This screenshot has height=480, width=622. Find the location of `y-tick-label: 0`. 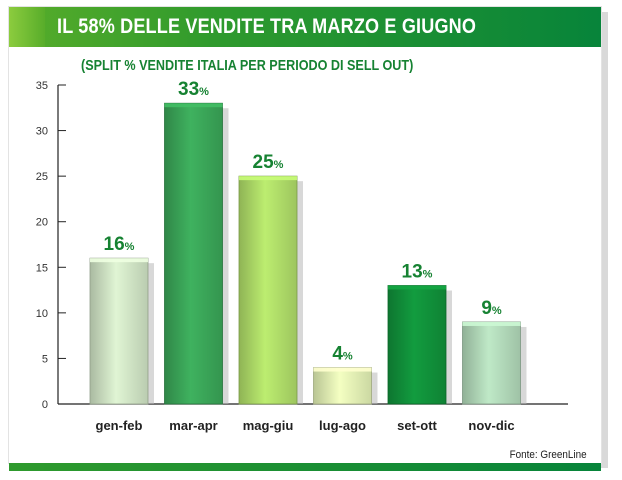

y-tick-label: 0 is located at coordinates (45, 405).